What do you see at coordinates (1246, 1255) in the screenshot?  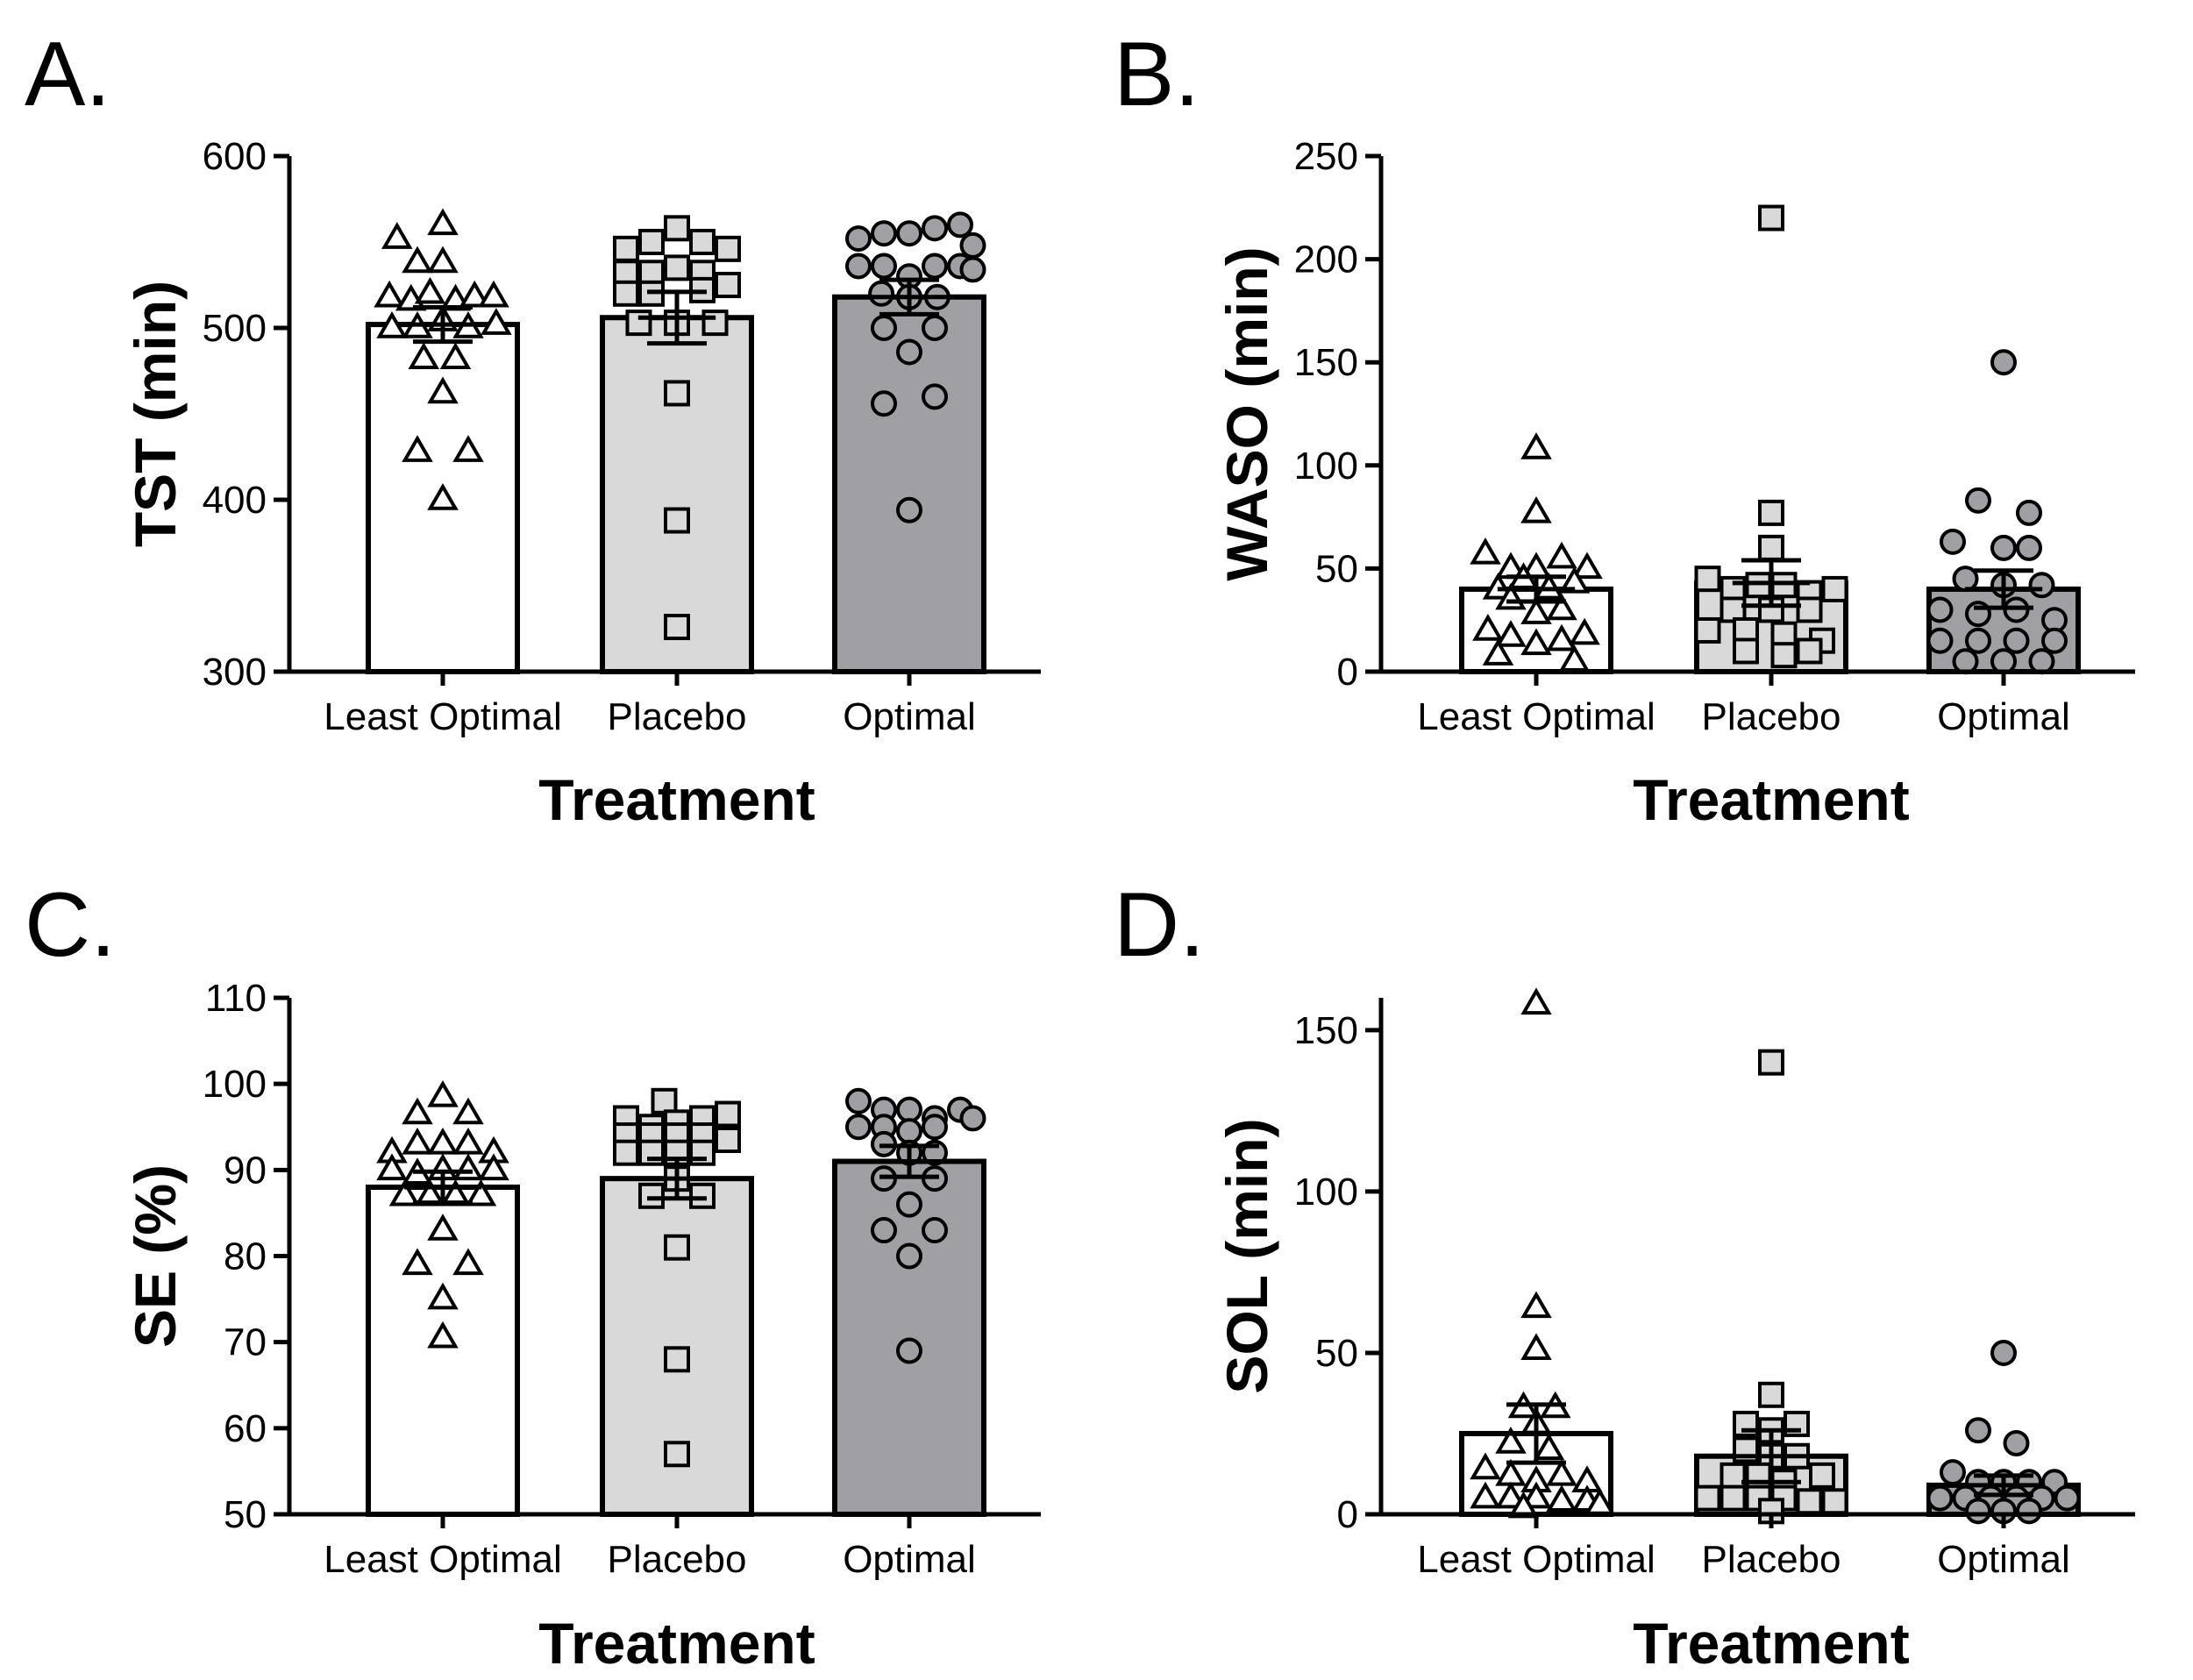 I see `y-axis-title: SOL (min)` at bounding box center [1246, 1255].